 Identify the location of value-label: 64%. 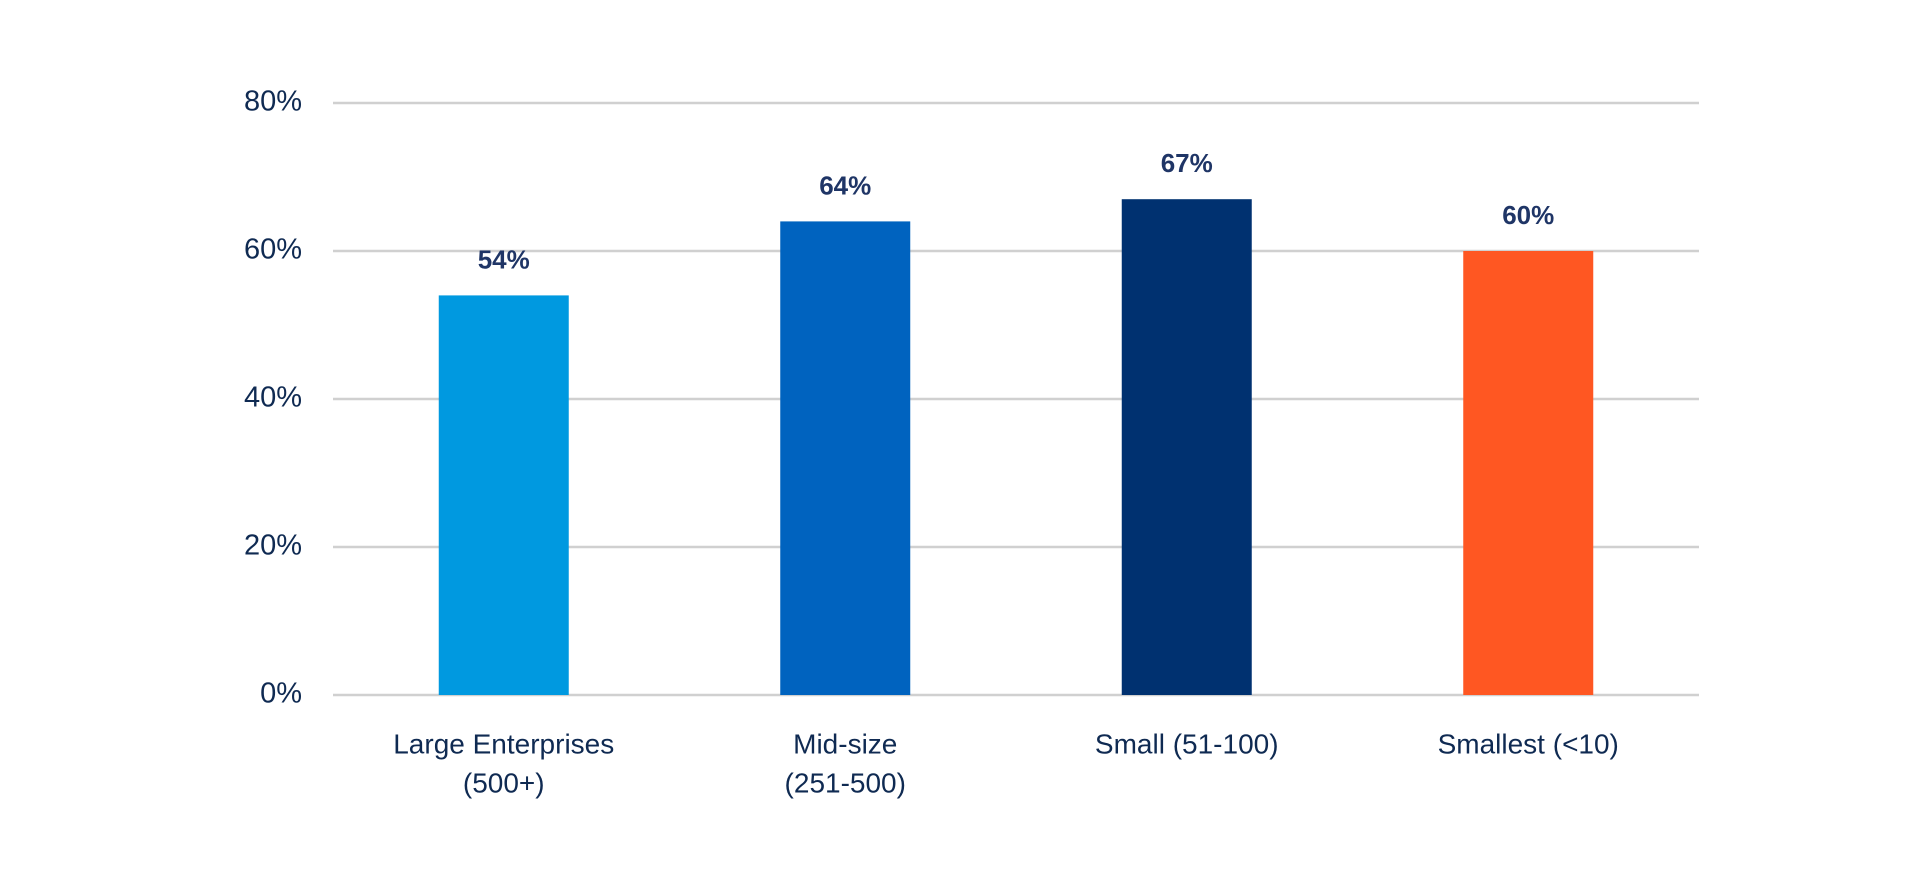
(845, 185).